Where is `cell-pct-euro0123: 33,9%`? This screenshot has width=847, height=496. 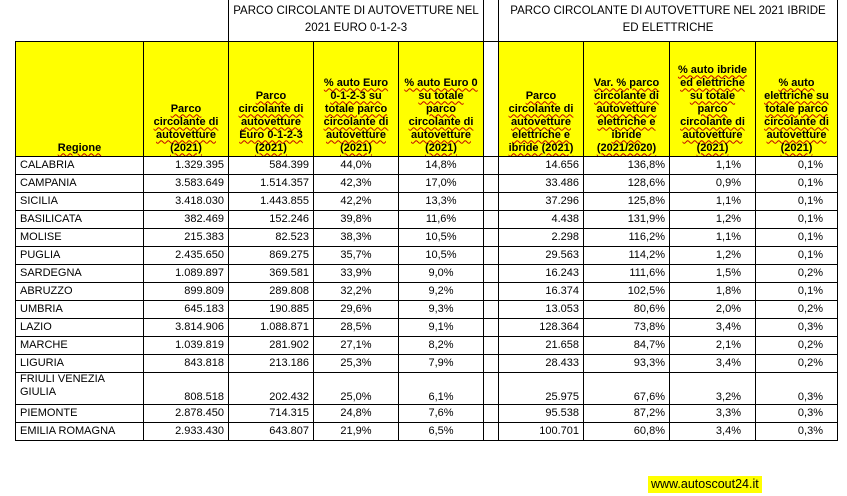 cell-pct-euro0123: 33,9% is located at coordinates (356, 273).